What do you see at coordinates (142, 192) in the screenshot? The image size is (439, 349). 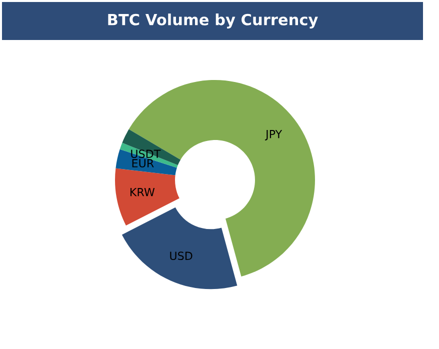 I see `slice-label: KRW` at bounding box center [142, 192].